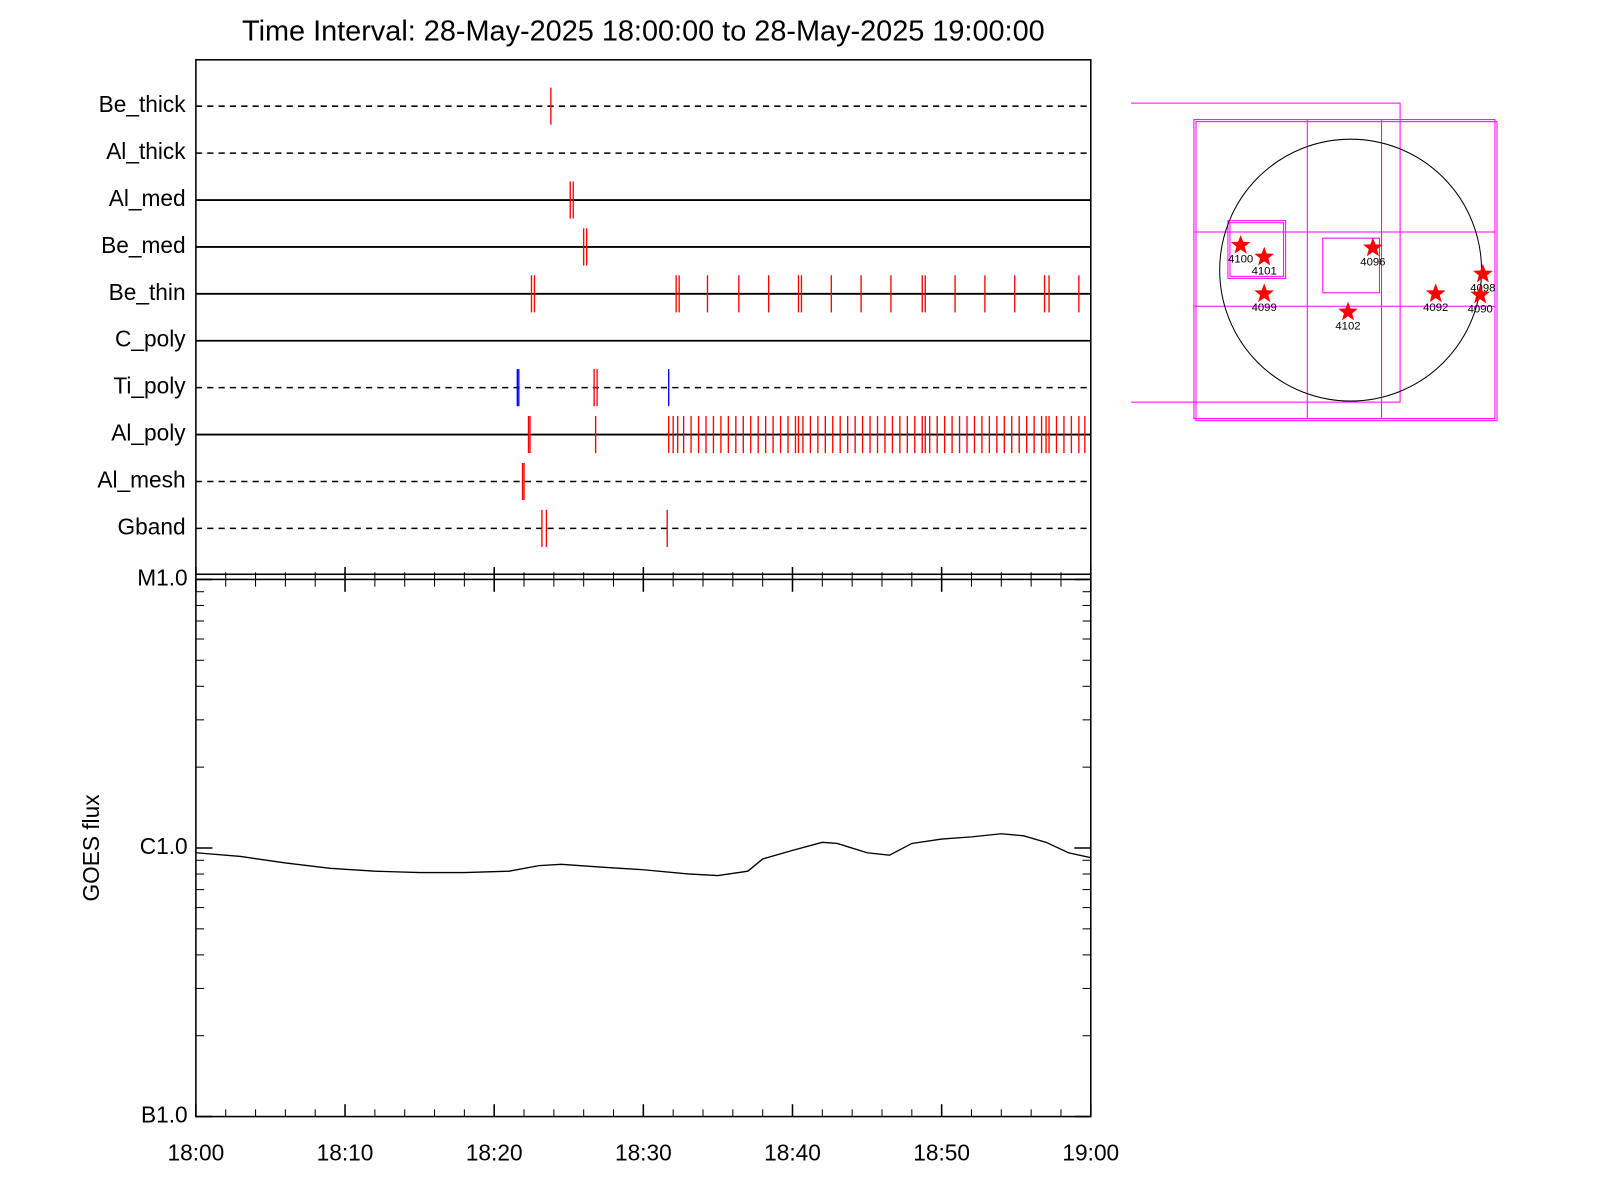  What do you see at coordinates (1372, 262) in the screenshot?
I see `region-label: 4096` at bounding box center [1372, 262].